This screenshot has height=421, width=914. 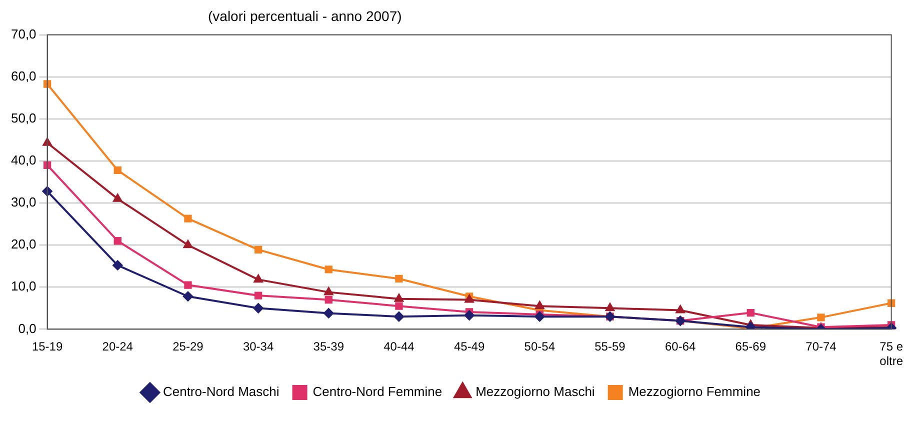 What do you see at coordinates (377, 392) in the screenshot?
I see `legend-label: Centro-Nord Femmine` at bounding box center [377, 392].